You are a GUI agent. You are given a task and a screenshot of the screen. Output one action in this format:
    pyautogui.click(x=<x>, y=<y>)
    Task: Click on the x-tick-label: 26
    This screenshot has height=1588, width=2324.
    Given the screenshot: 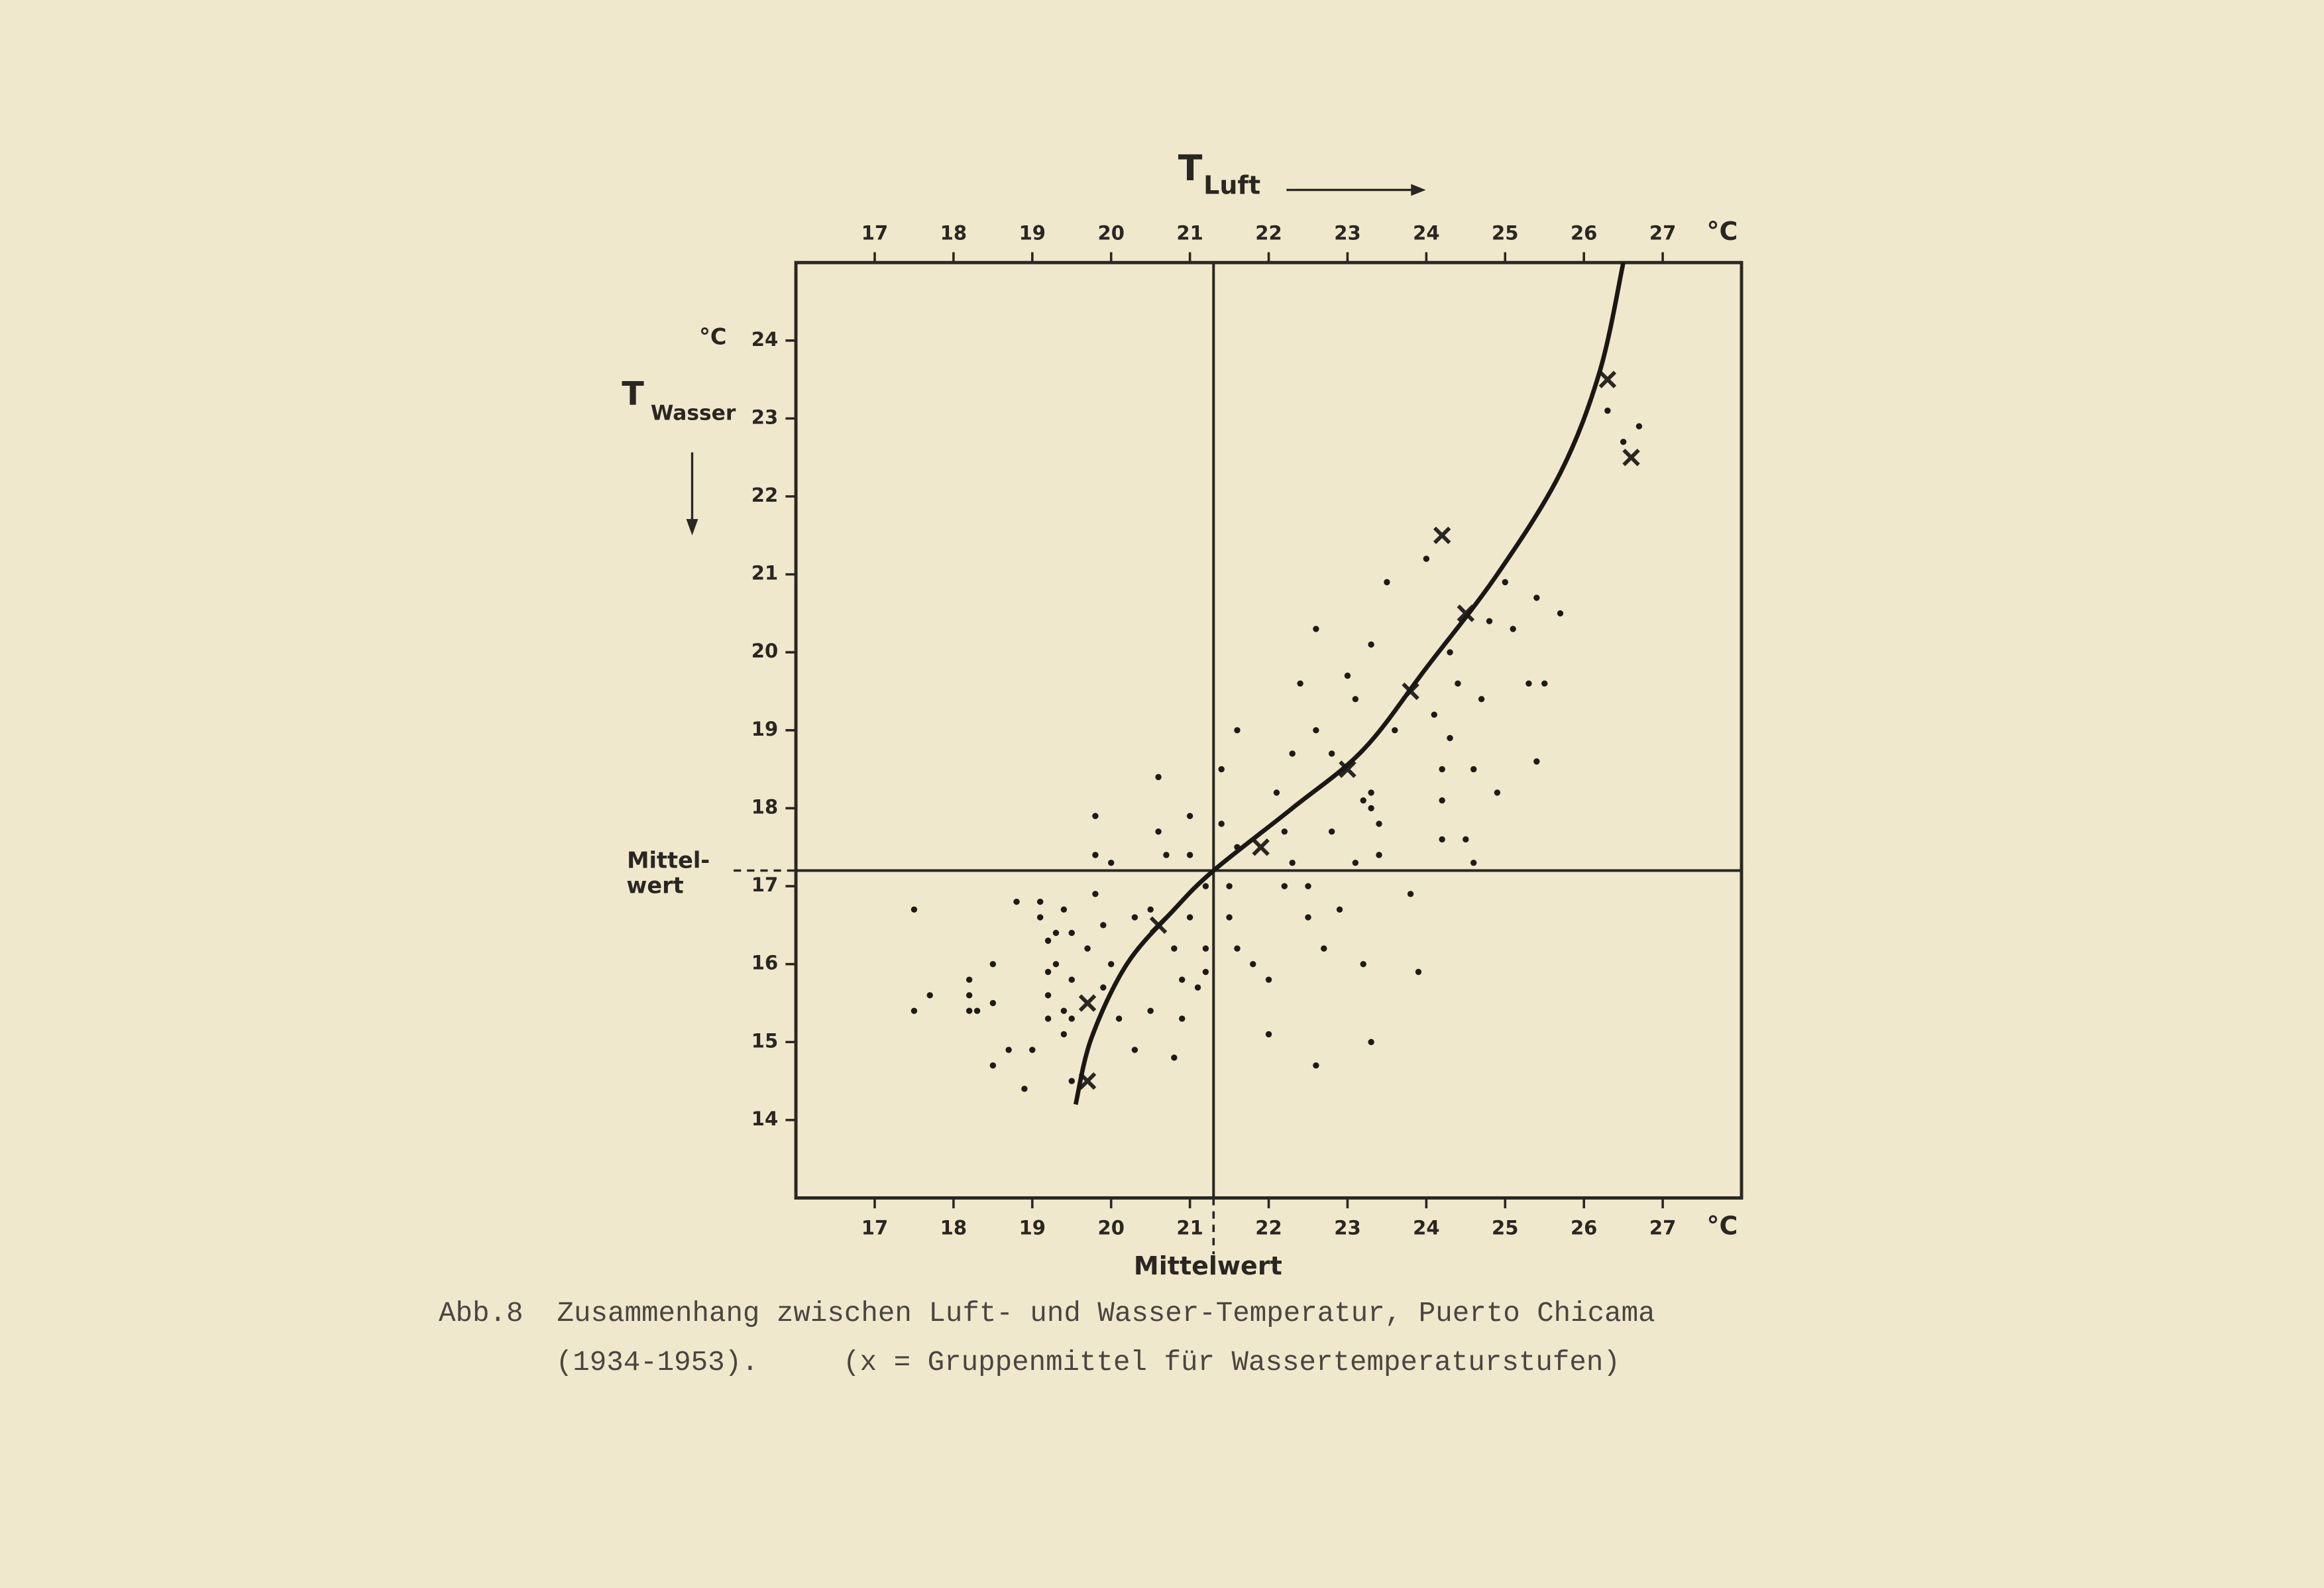 What is the action you would take?
    pyautogui.click(x=1584, y=233)
    